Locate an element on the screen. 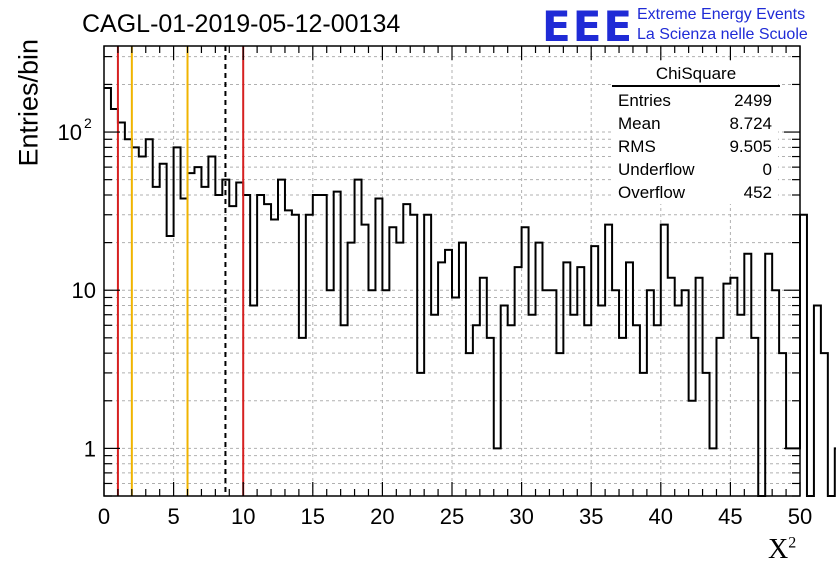 Image resolution: width=836 pixels, height=572 pixels. stats-row-rms: RMS 9.505 is located at coordinates (695, 146).